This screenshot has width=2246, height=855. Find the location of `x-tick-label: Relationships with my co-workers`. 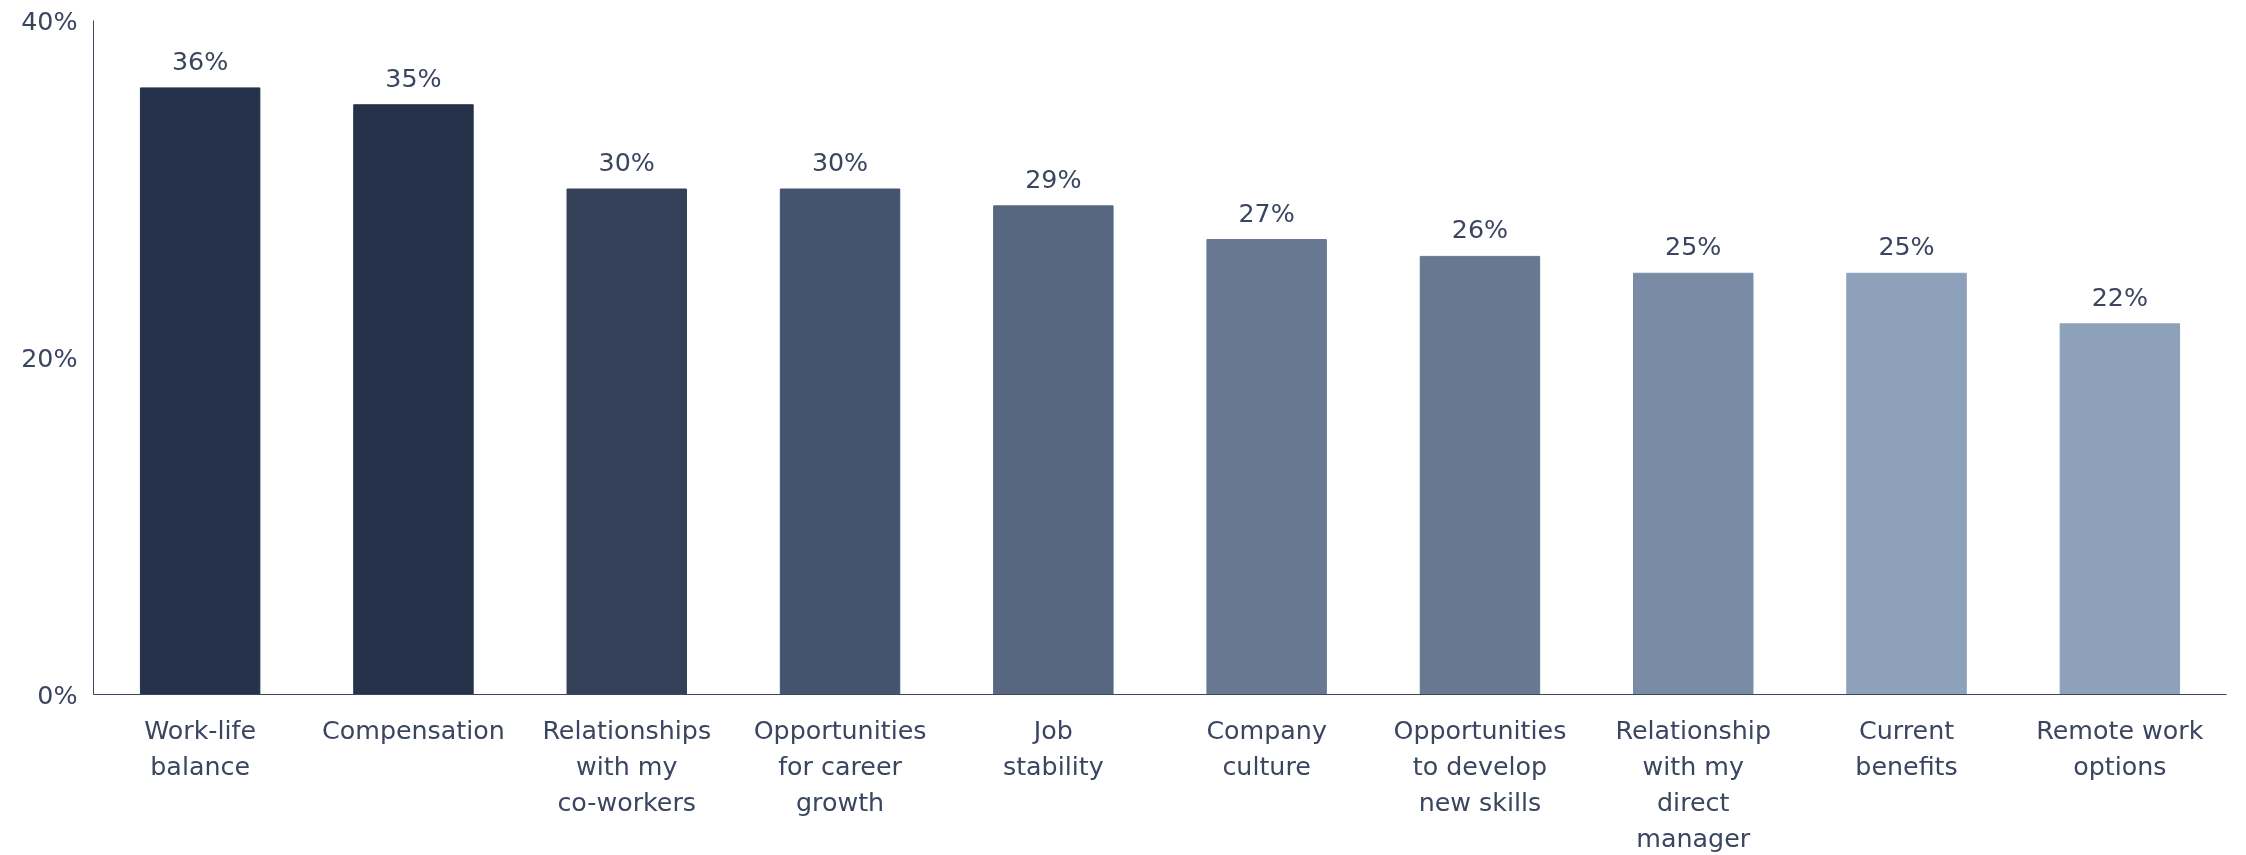

x-tick-label: Relationships with my co-workers is located at coordinates (627, 765).